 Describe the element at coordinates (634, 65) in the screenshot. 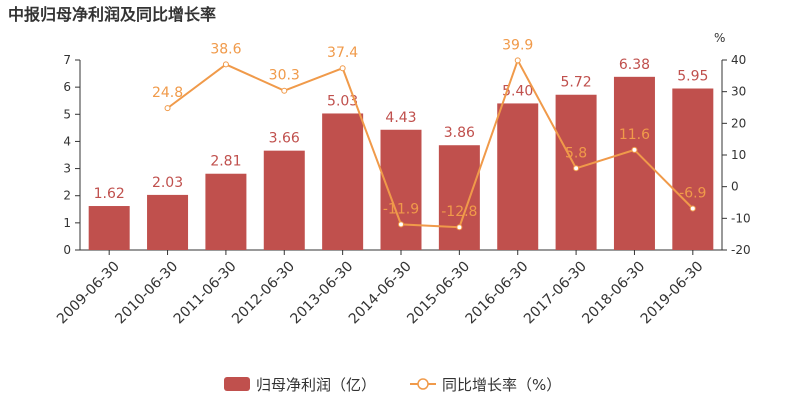

I see `bar-value-label: 6.38` at that location.